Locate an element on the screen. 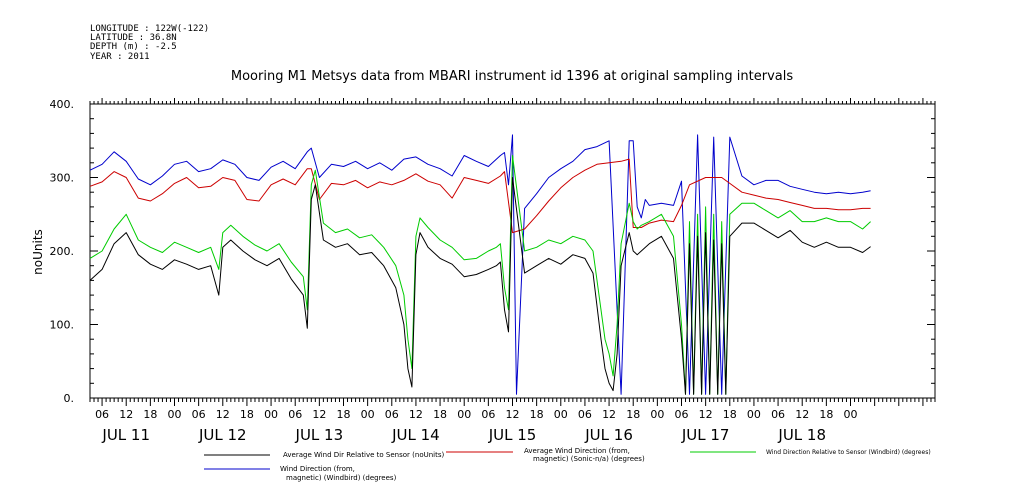 This screenshot has width=1009, height=504. x-day-label: JUL 16 is located at coordinates (608, 435).